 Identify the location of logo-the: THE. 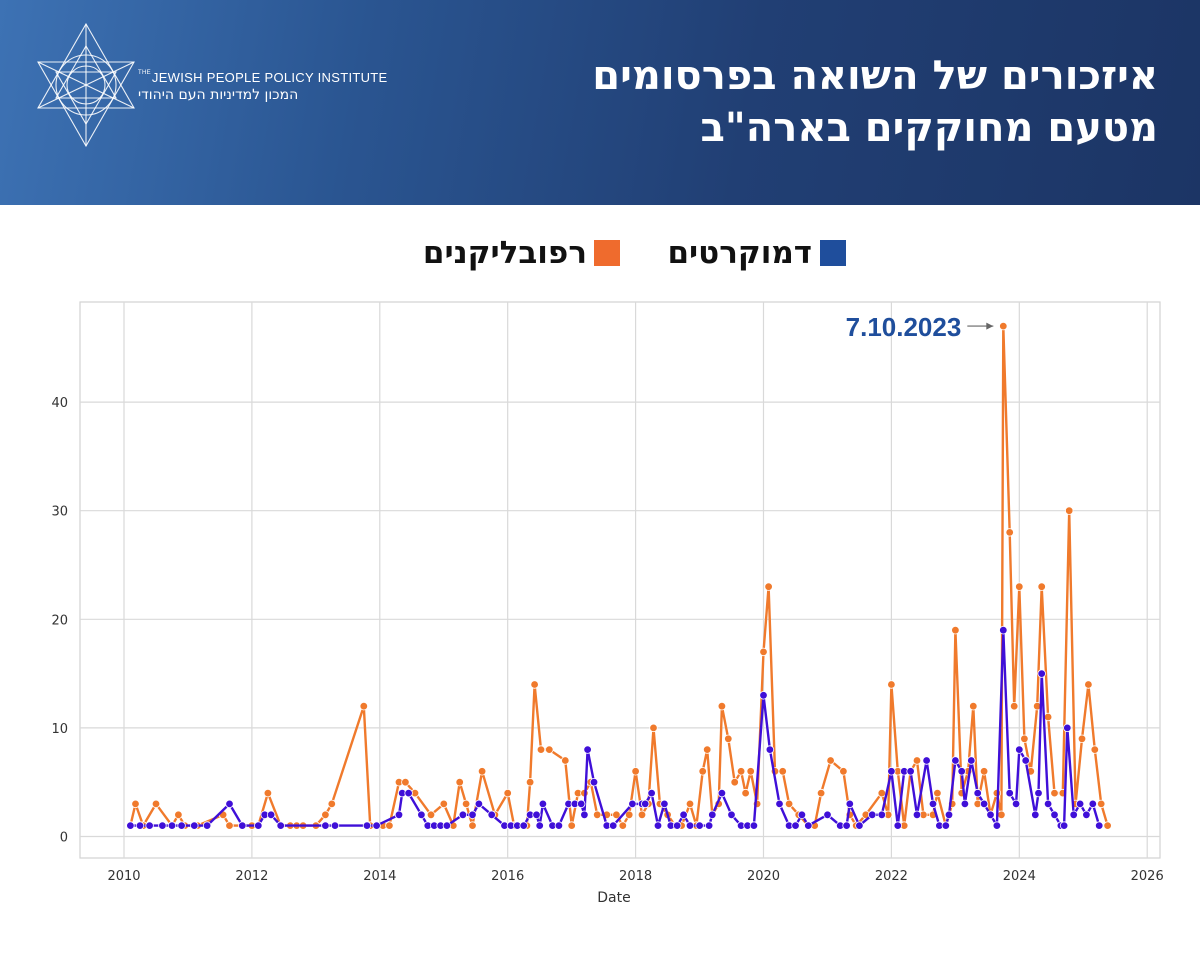
(144, 73).